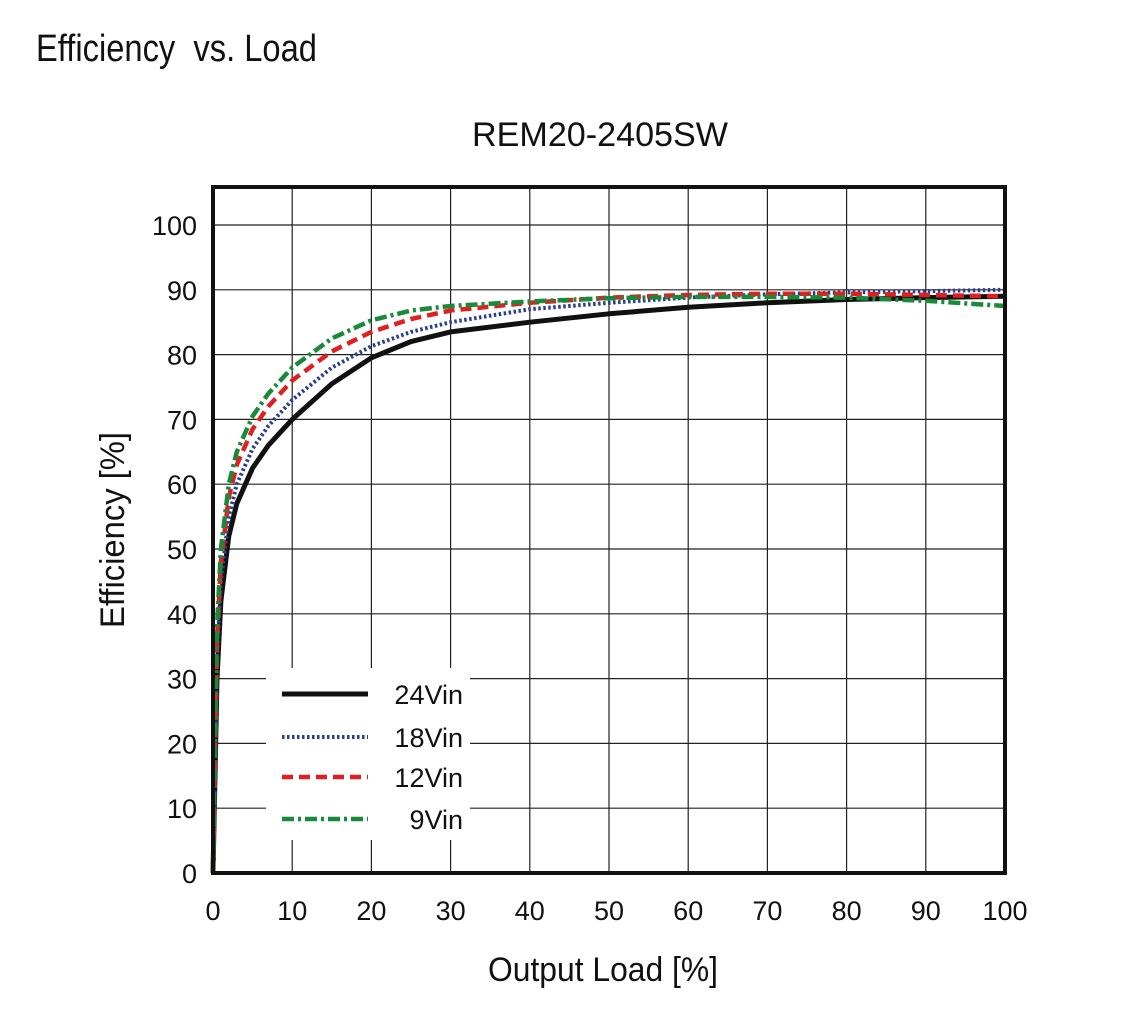 The width and height of the screenshot is (1128, 1014). Describe the element at coordinates (182, 420) in the screenshot. I see `y-tick-label: 70` at that location.